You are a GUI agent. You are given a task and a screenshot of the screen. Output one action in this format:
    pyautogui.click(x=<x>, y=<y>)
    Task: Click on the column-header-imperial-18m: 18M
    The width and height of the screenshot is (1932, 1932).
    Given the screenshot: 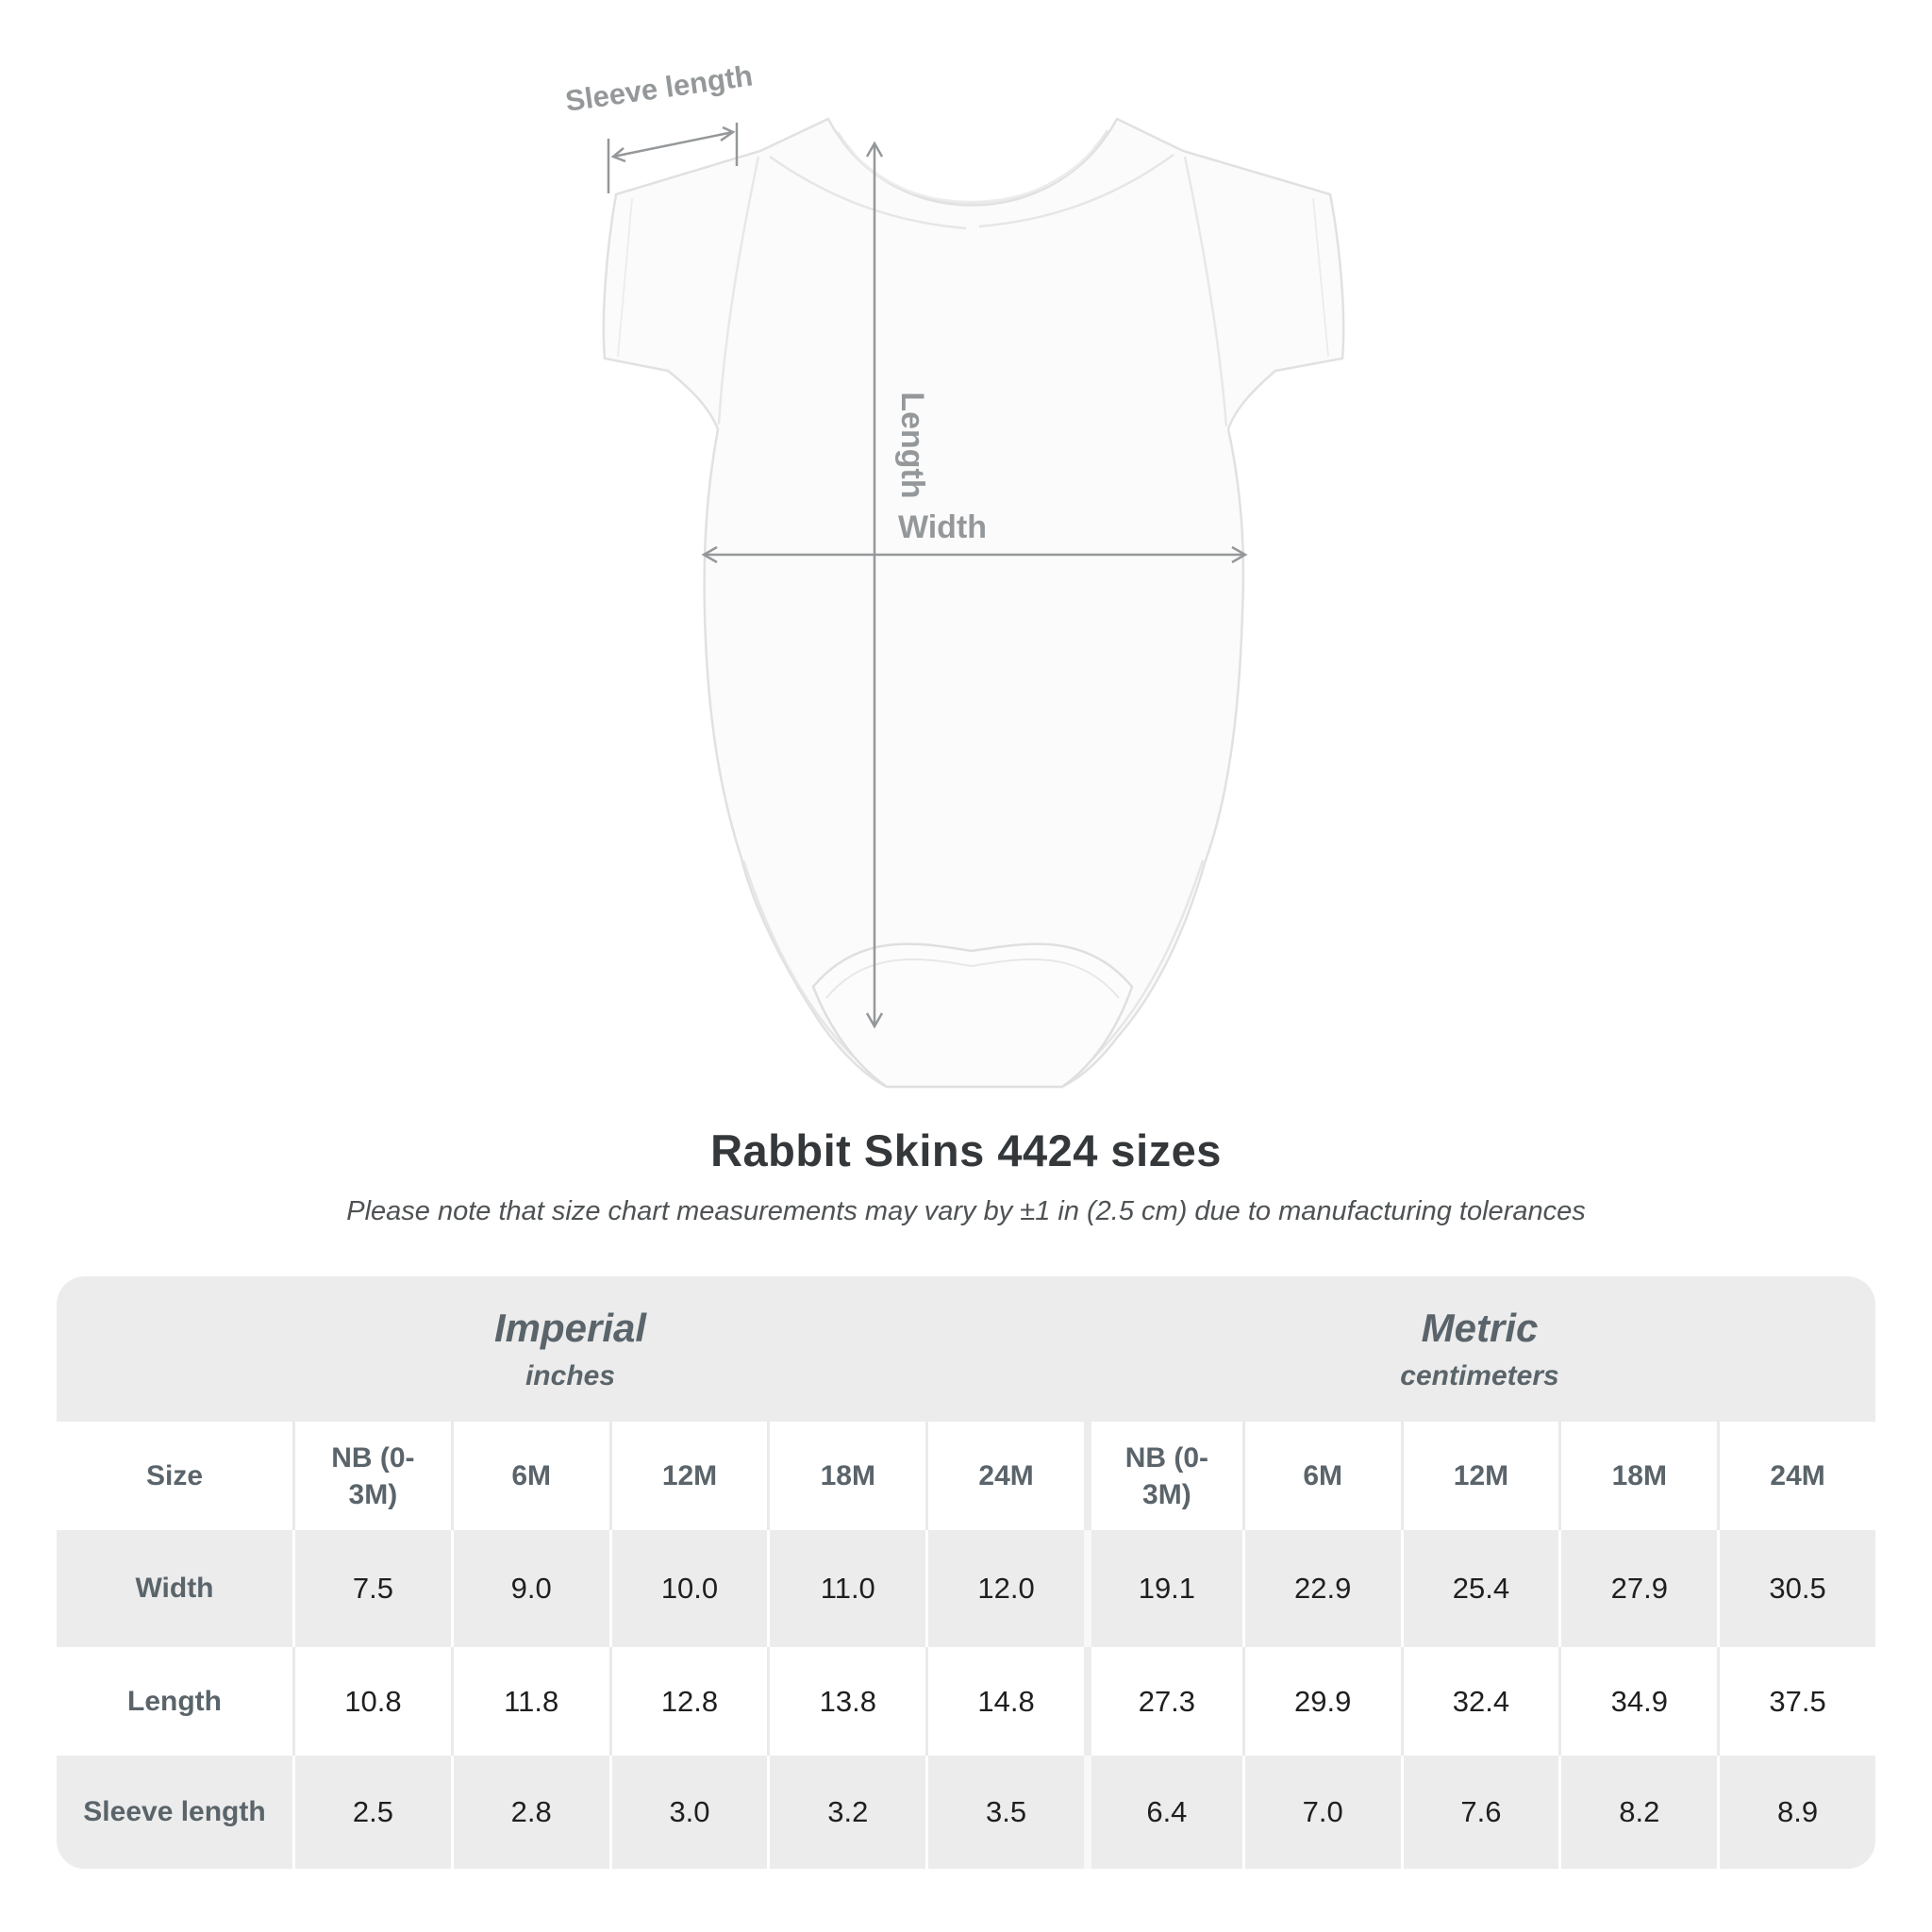 What is the action you would take?
    pyautogui.click(x=846, y=1476)
    